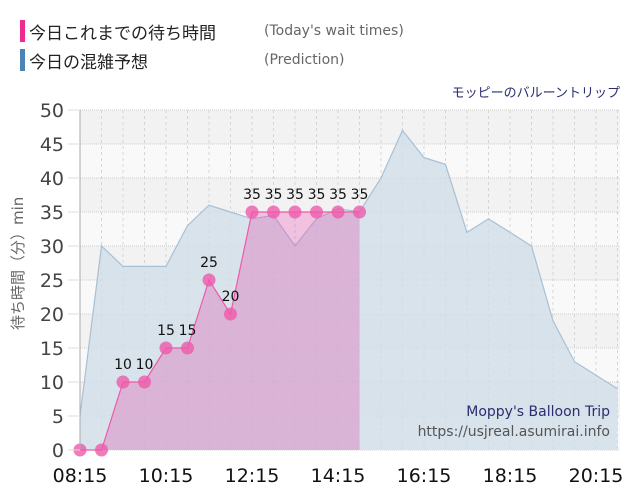  What do you see at coordinates (52, 111) in the screenshot?
I see `y-tick-label: 50` at bounding box center [52, 111].